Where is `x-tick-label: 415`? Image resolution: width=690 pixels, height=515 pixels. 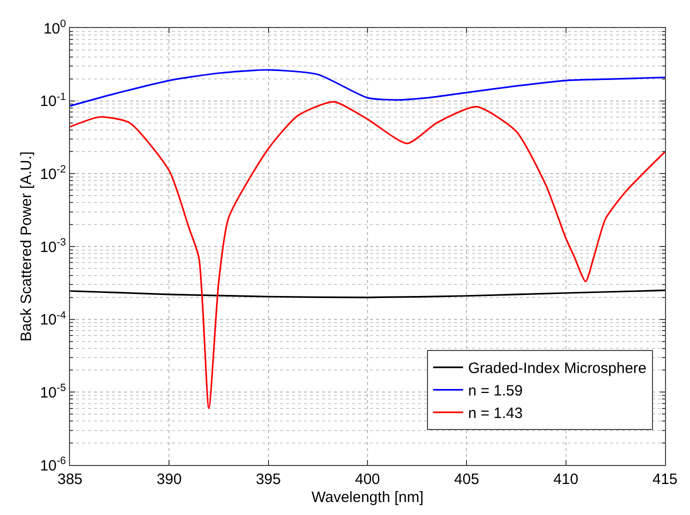
x-tick-label: 415 is located at coordinates (665, 479).